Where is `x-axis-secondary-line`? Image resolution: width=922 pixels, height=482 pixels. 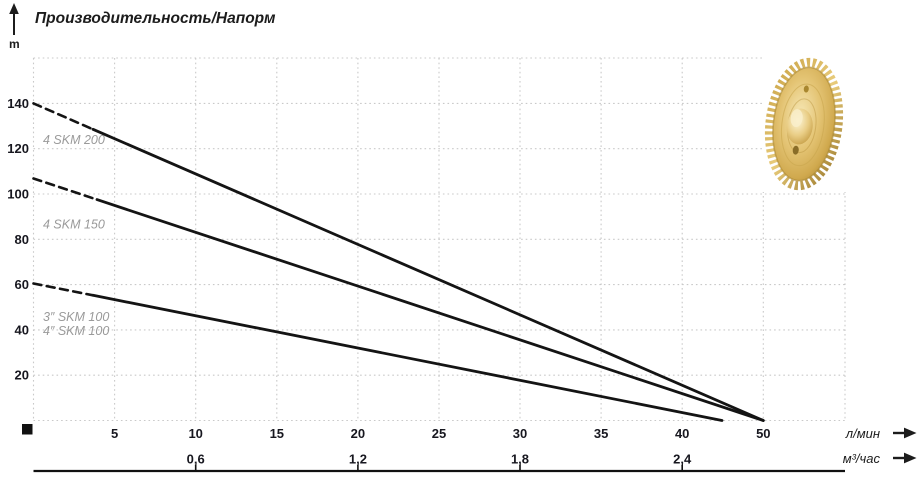
x-axis-secondary-line is located at coordinates (439, 468).